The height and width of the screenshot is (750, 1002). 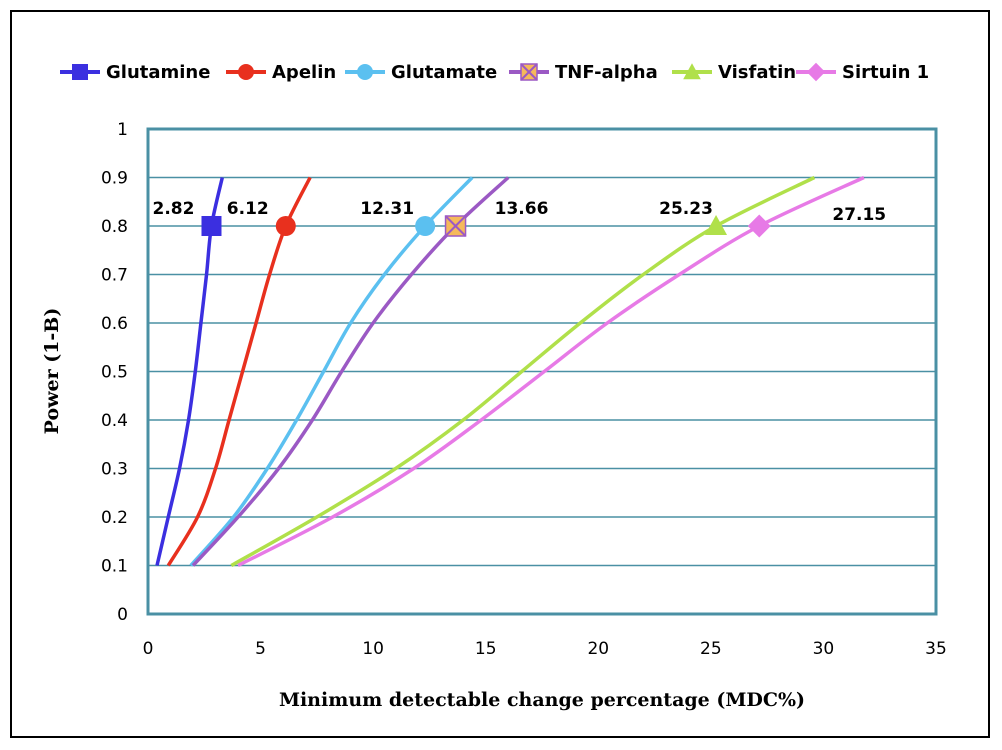 What do you see at coordinates (606, 72) in the screenshot?
I see `legend-label: TNF-alpha` at bounding box center [606, 72].